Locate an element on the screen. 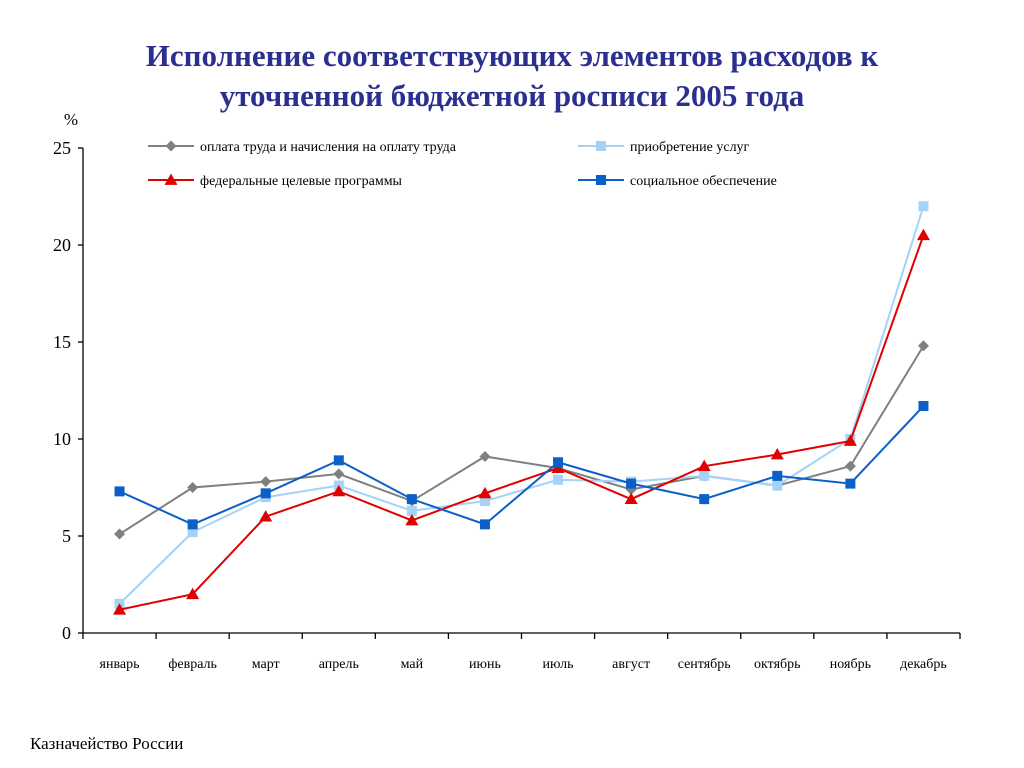 Image resolution: width=1024 pixels, height=768 pixels. legend-label: социальное обеспечение is located at coordinates (703, 181).